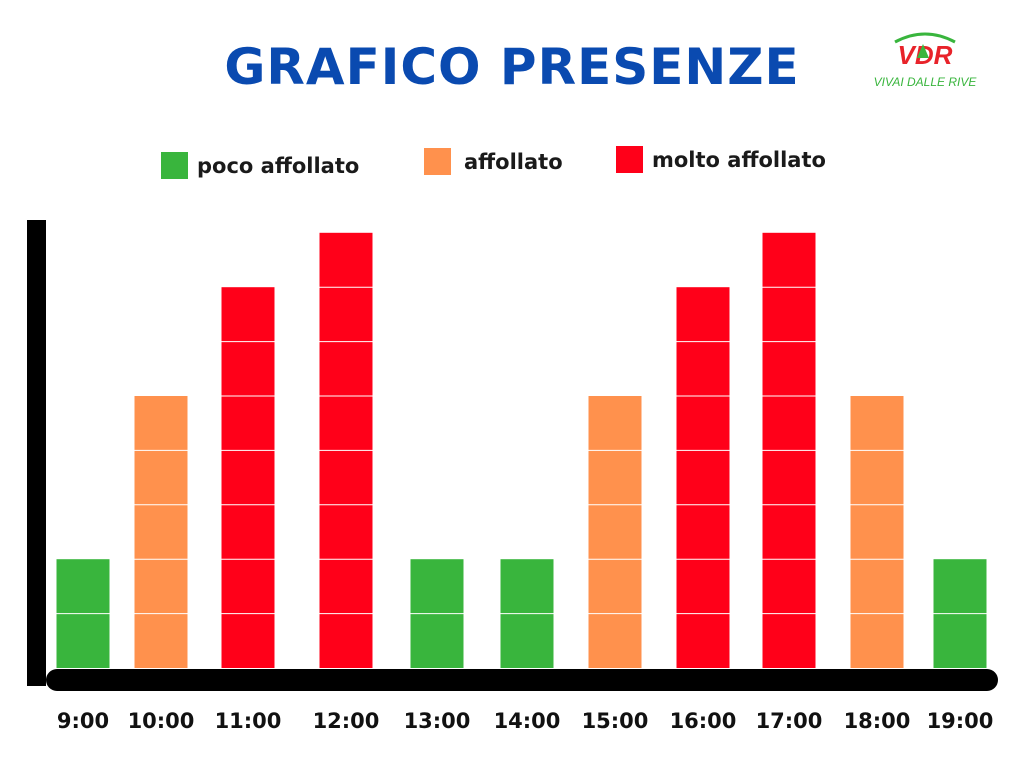 Image resolution: width=1024 pixels, height=768 pixels. I want to click on x-tick-label: 13:00, so click(437, 721).